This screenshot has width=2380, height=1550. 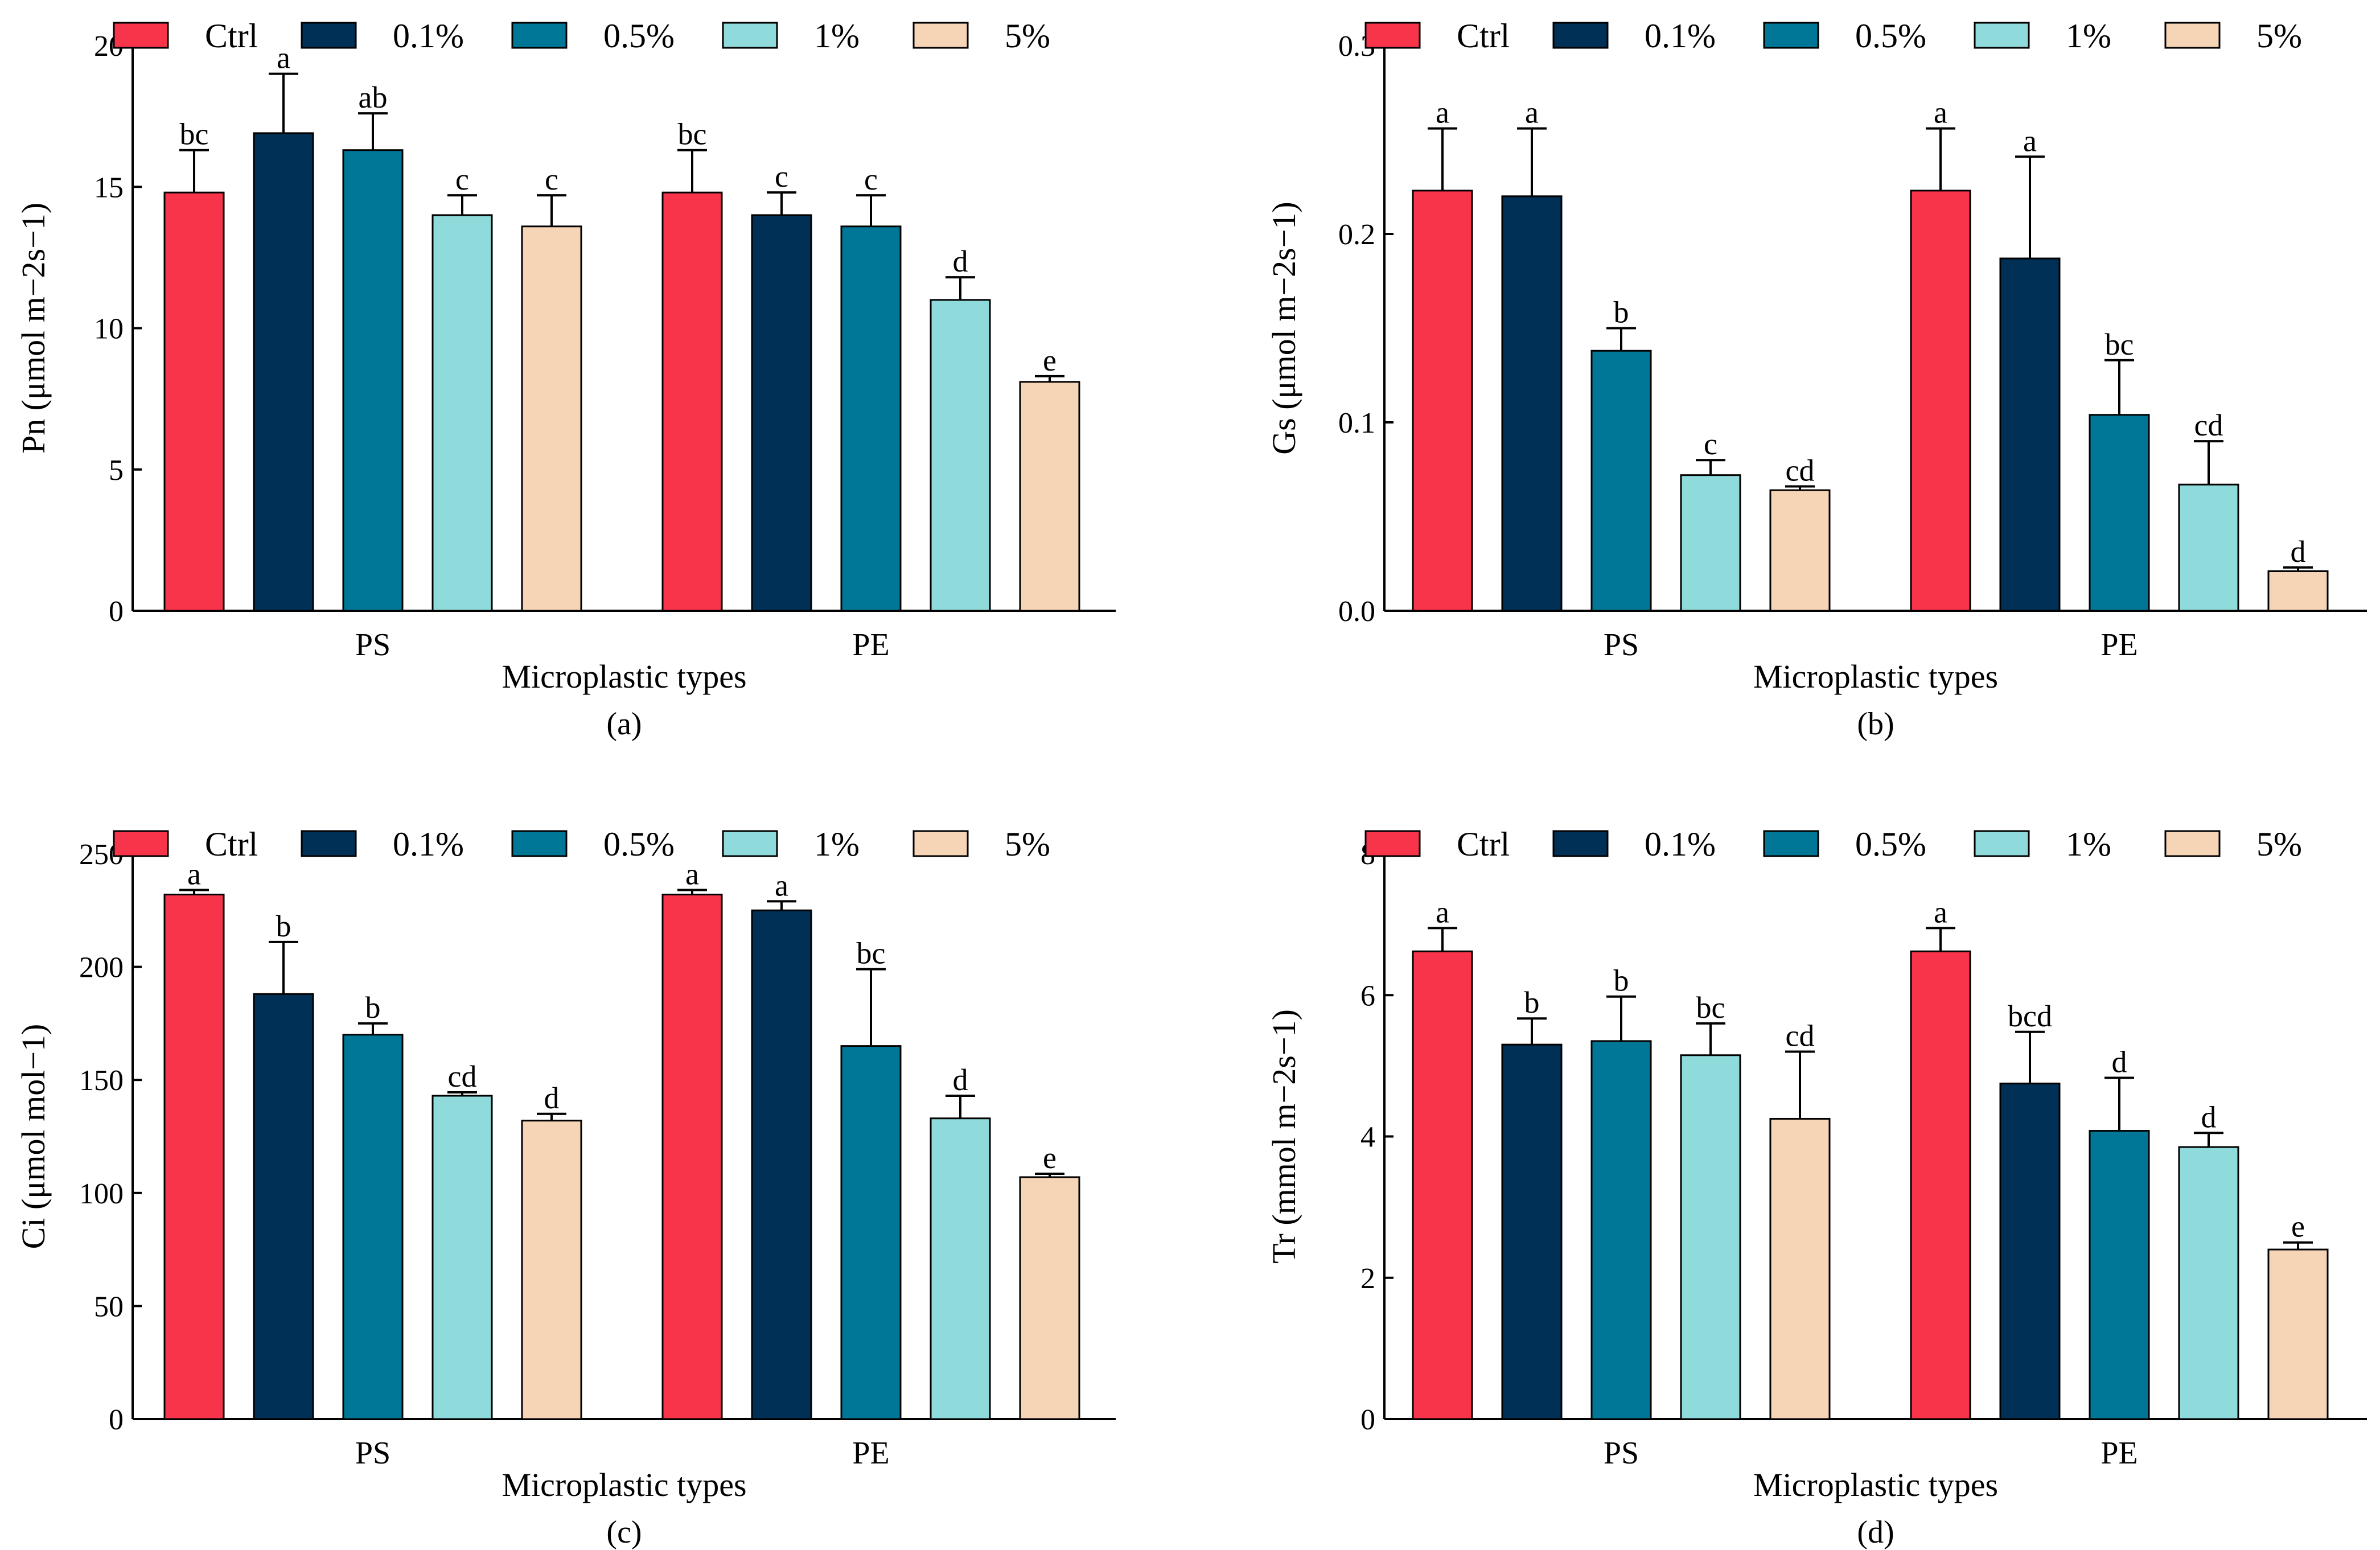 I want to click on legend-label: 0.5%, so click(x=1890, y=844).